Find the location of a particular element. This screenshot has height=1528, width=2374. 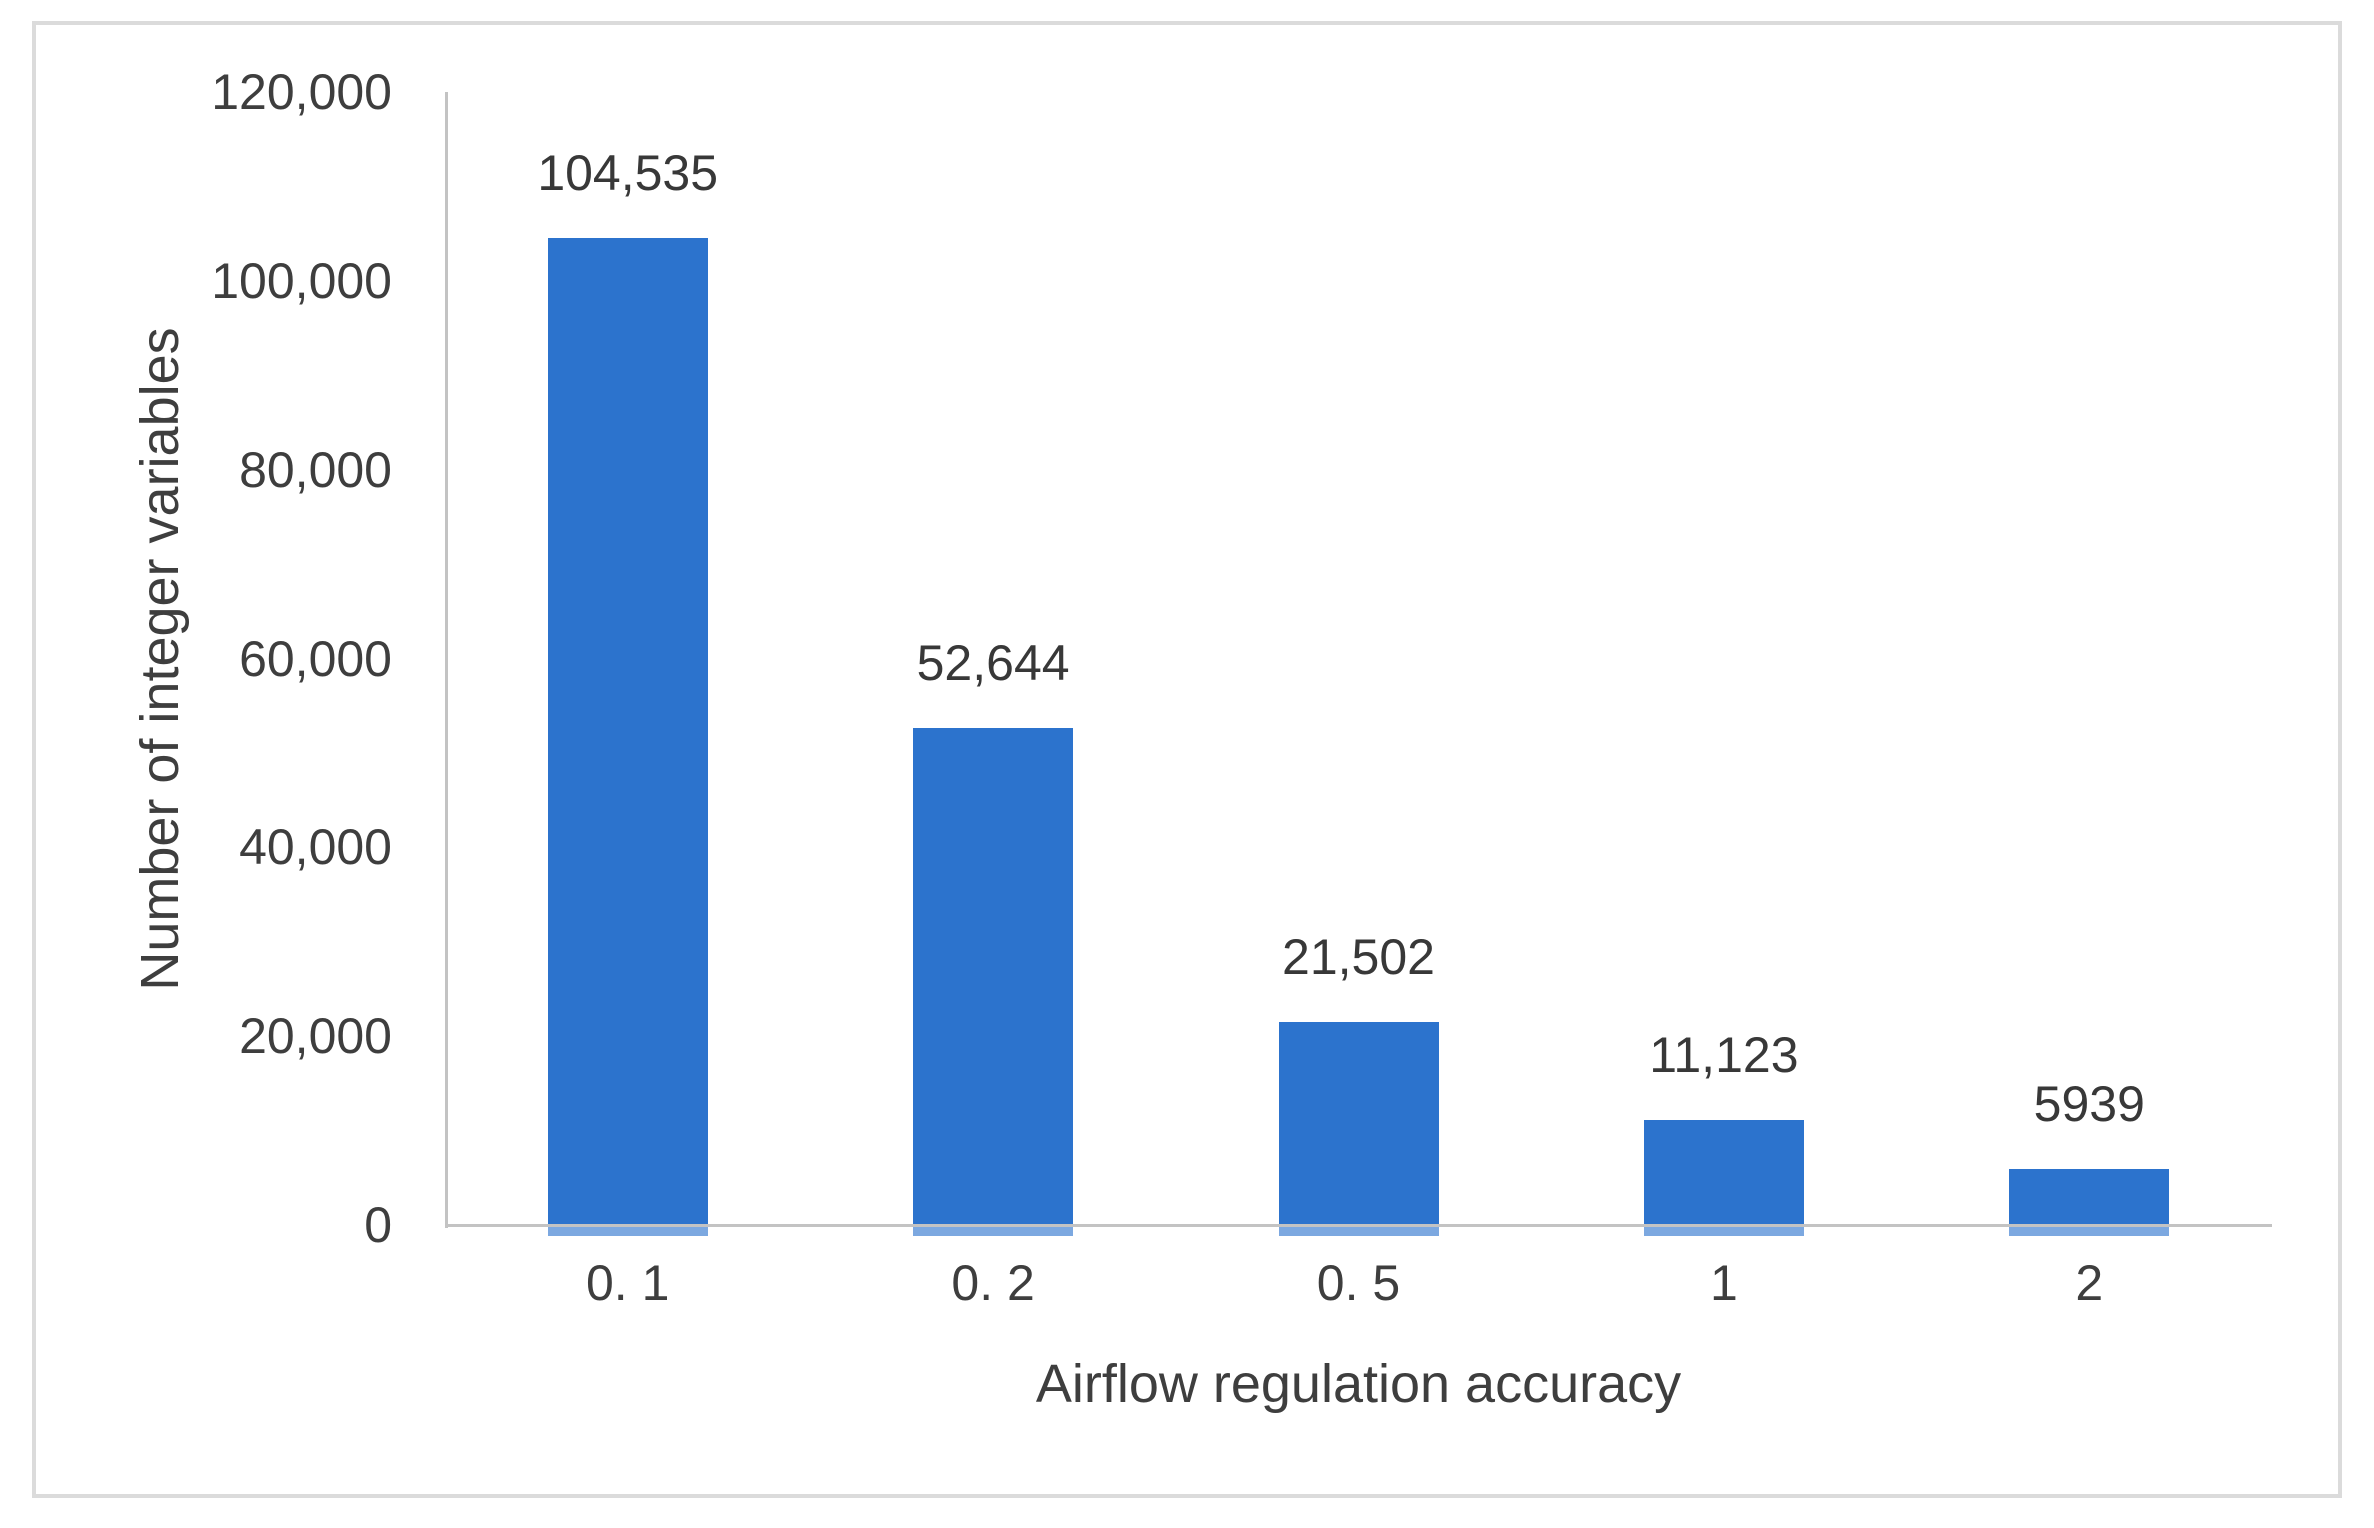

y-tick-label: 100,000 is located at coordinates (301, 280).